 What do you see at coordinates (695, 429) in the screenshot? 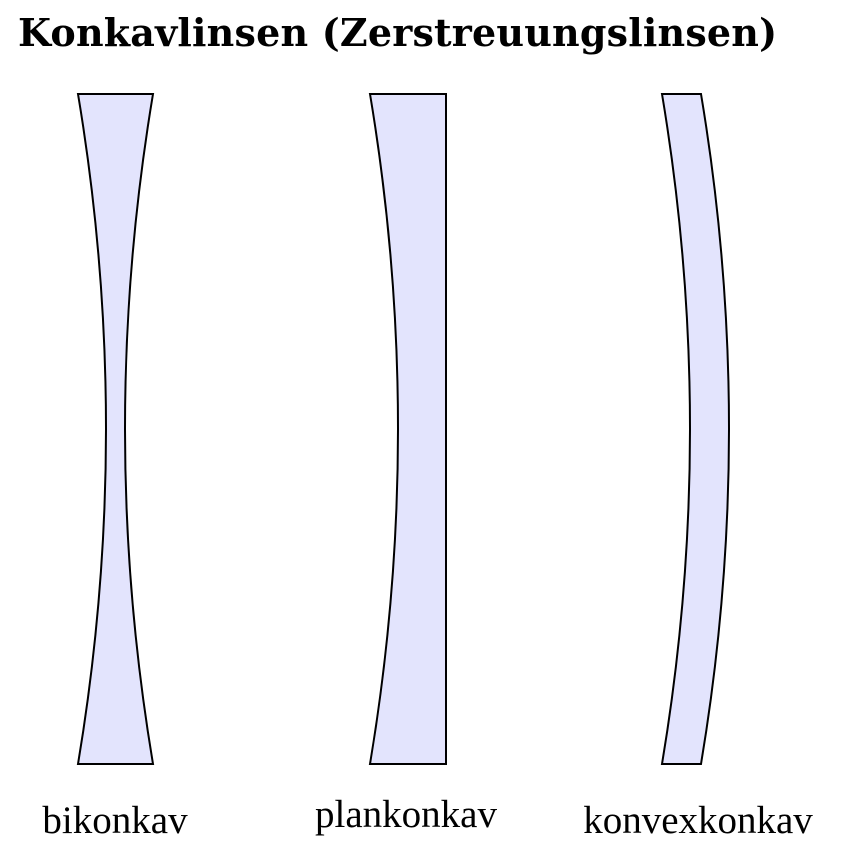
I see `lens-konvexkonkav` at bounding box center [695, 429].